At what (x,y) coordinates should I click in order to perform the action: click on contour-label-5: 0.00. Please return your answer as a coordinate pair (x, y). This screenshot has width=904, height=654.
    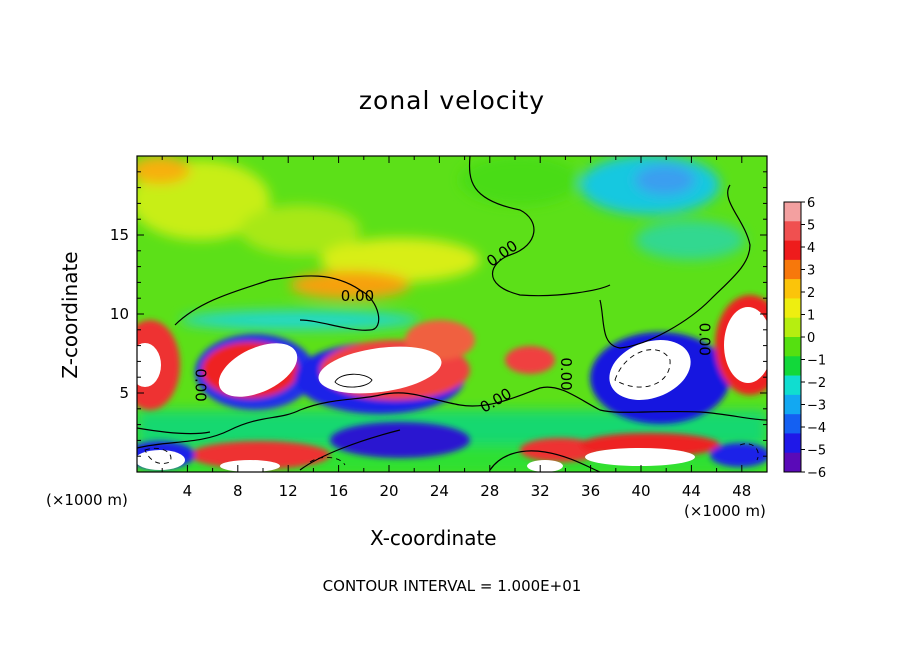
    Looking at the image, I should click on (705, 339).